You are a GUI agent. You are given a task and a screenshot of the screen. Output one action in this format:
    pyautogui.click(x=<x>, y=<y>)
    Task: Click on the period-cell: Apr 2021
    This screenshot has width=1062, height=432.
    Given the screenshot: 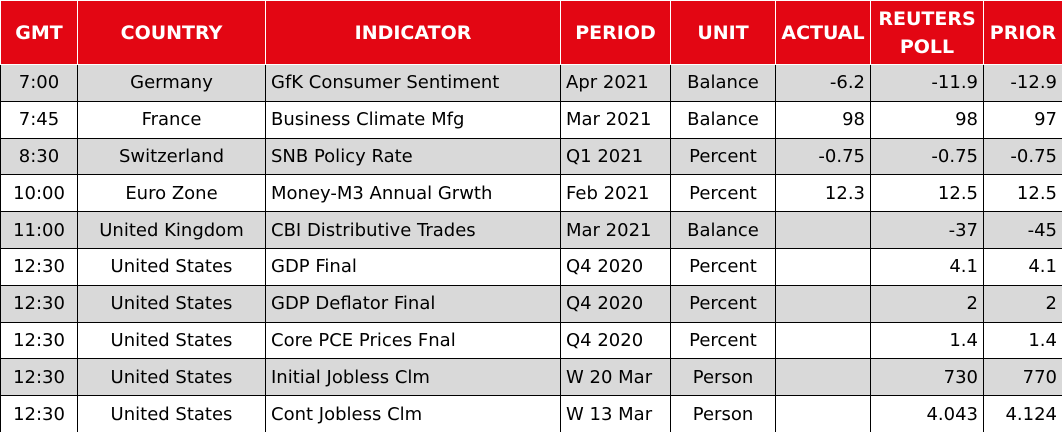 What is the action you would take?
    pyautogui.click(x=615, y=83)
    